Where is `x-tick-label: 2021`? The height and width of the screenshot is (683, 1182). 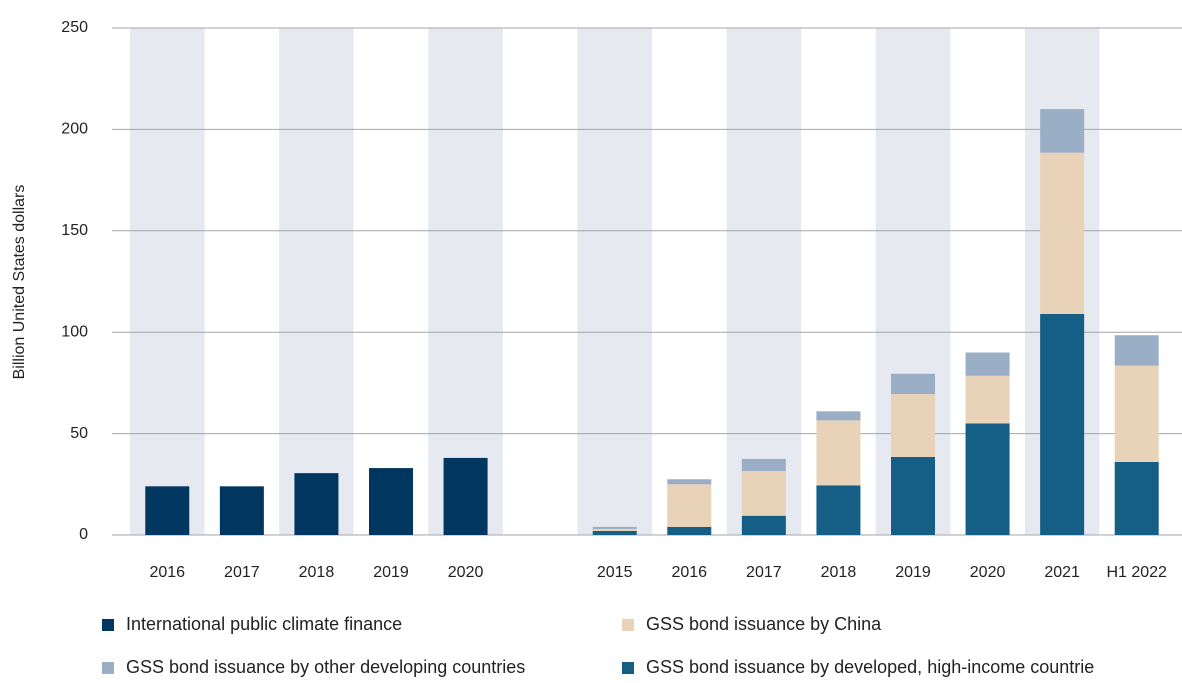 x-tick-label: 2021 is located at coordinates (1062, 572).